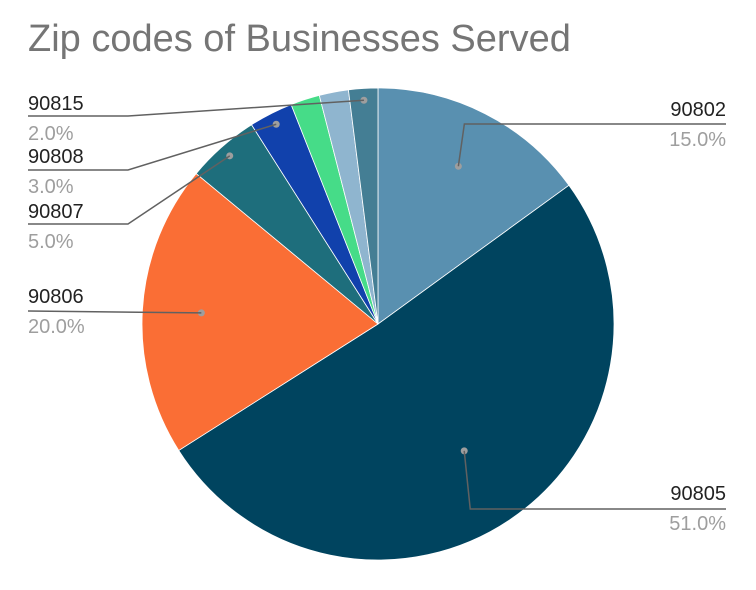  Describe the element at coordinates (698, 110) in the screenshot. I see `slice-label-90802: 90802` at that location.